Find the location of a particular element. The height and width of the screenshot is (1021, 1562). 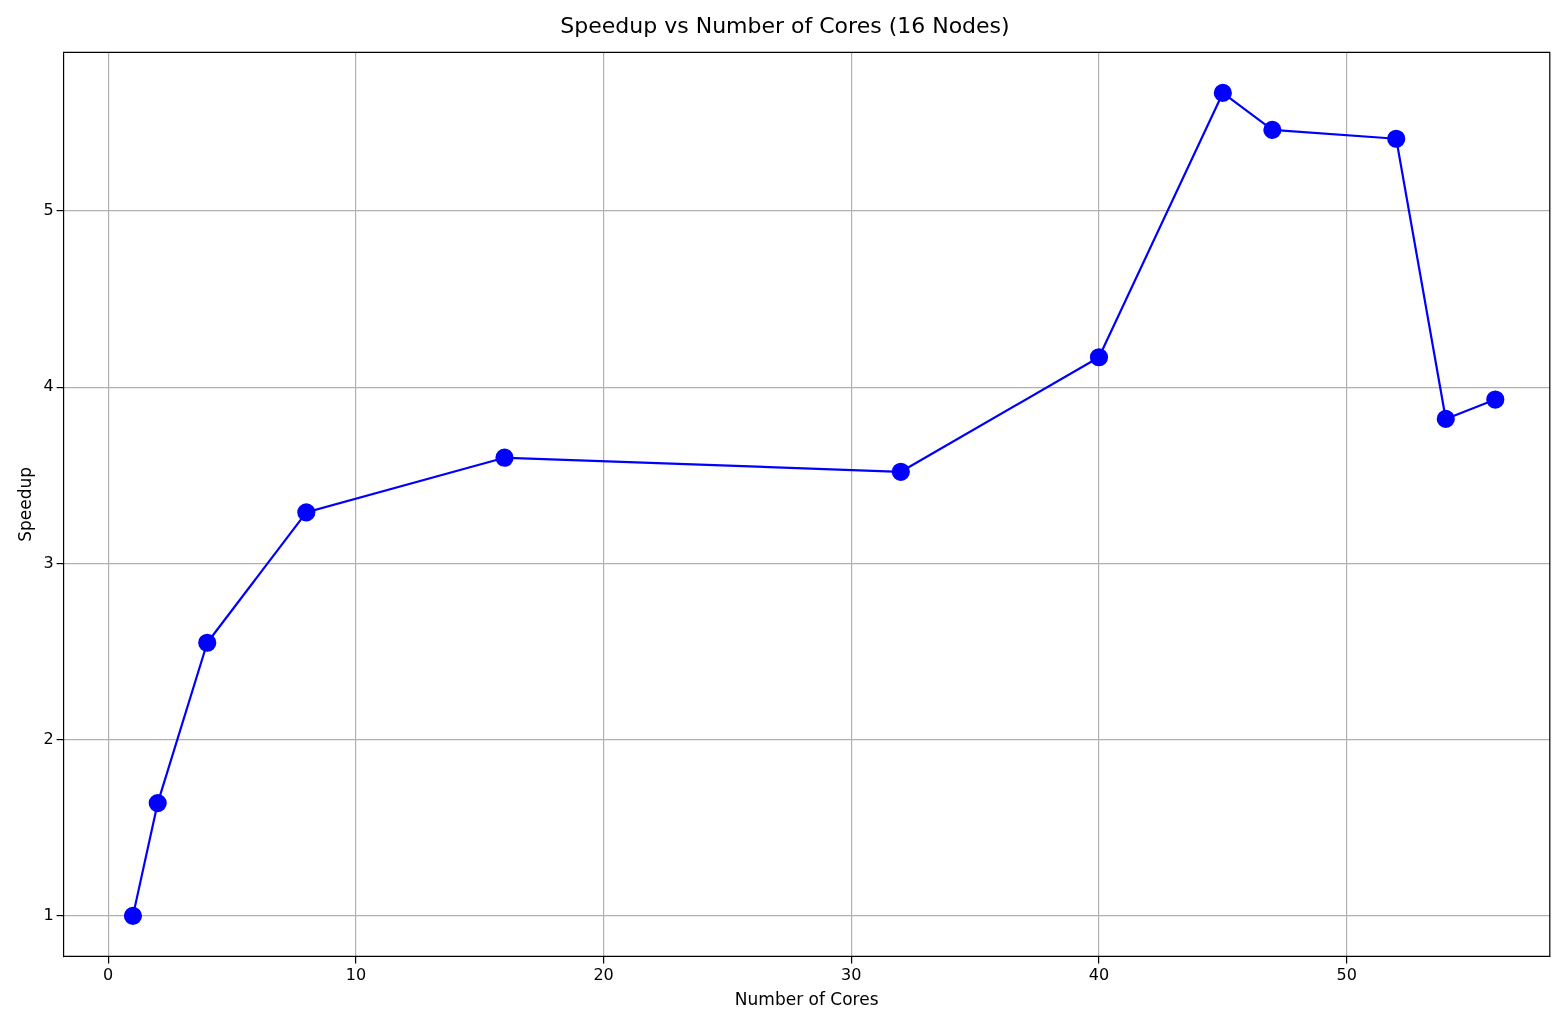

x-tick-label: 10 is located at coordinates (356, 975).